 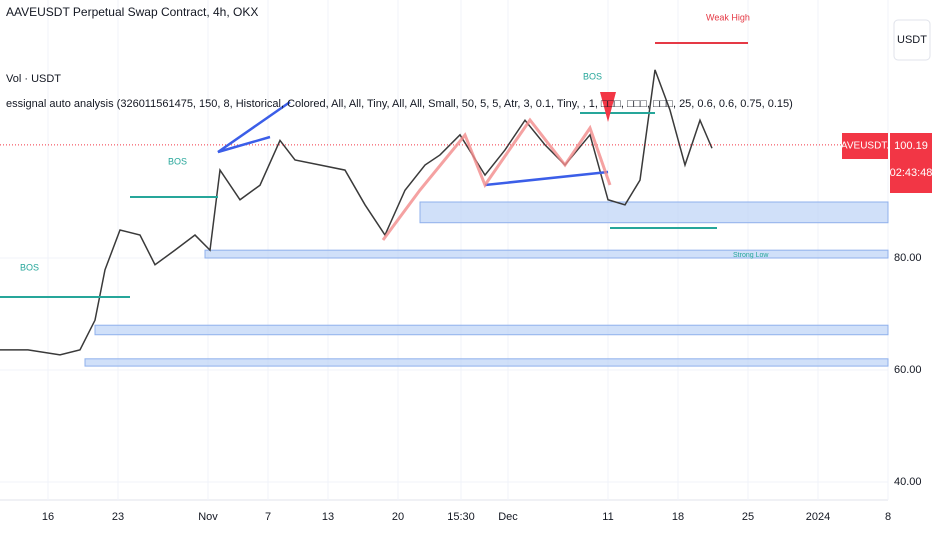 I want to click on countdown: 02:43:48, so click(x=911, y=173).